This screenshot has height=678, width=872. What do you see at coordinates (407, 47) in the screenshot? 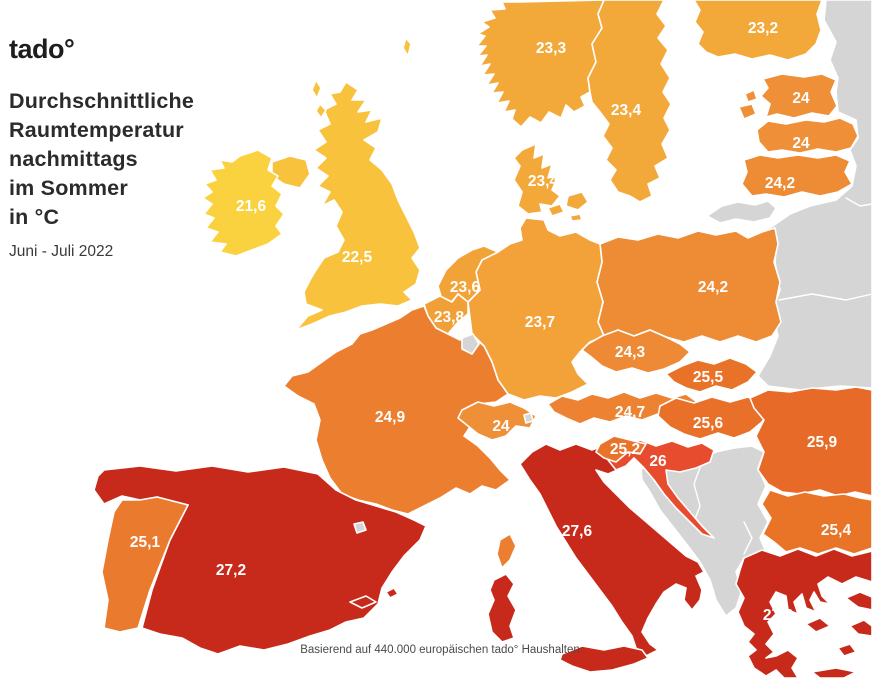
I see `uk-shetland-islands` at bounding box center [407, 47].